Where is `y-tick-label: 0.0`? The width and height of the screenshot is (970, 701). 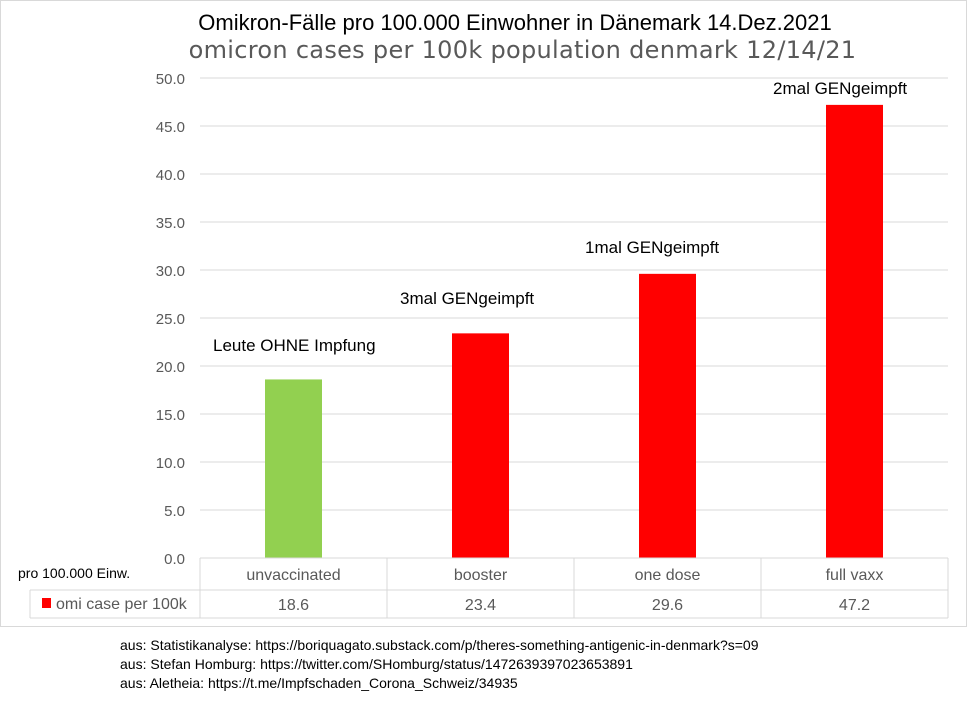
y-tick-label: 0.0 is located at coordinates (174, 559).